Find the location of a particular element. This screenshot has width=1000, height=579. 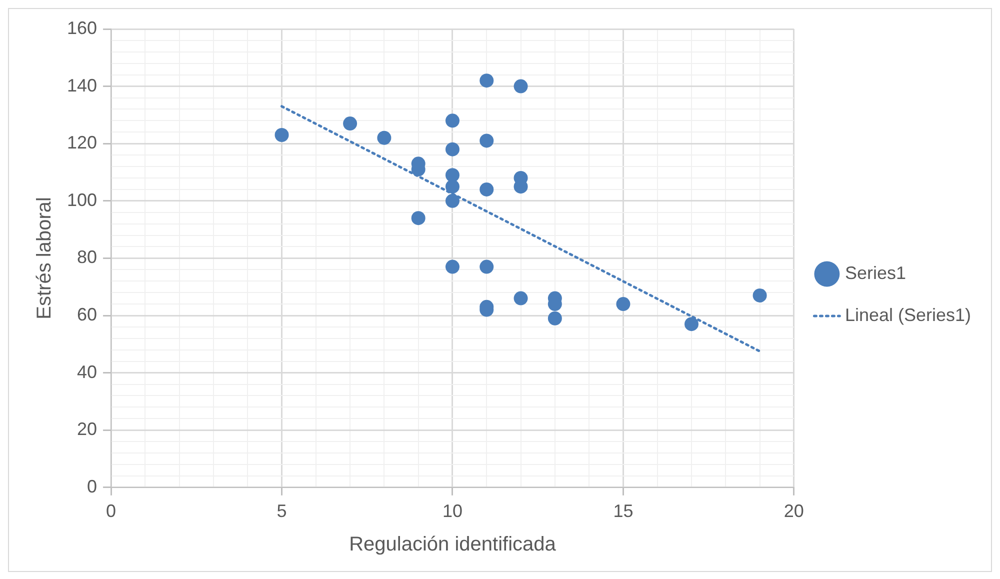

y-tick-label: 40 is located at coordinates (87, 372).